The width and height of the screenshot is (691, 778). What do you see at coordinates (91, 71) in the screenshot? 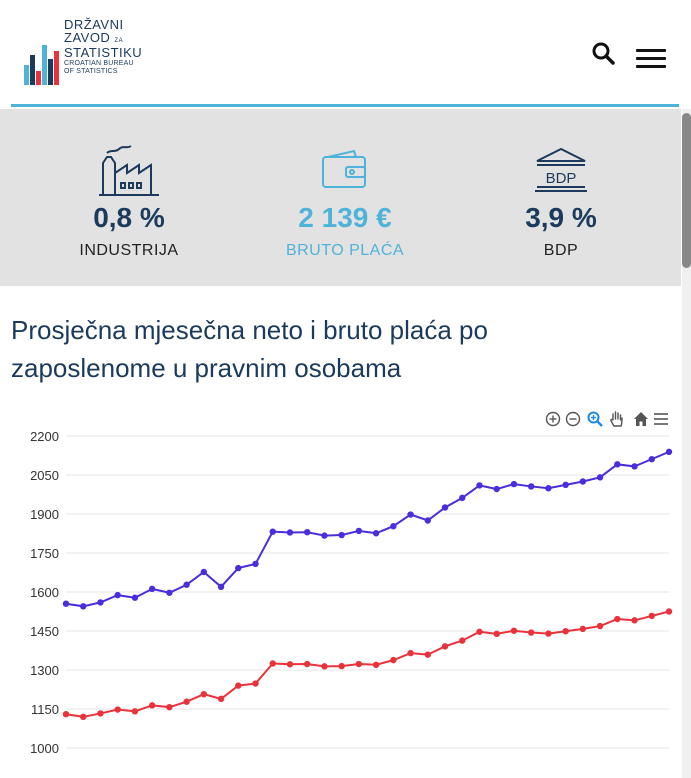
I see `logo-sub-2: OF STATISTICS` at bounding box center [91, 71].